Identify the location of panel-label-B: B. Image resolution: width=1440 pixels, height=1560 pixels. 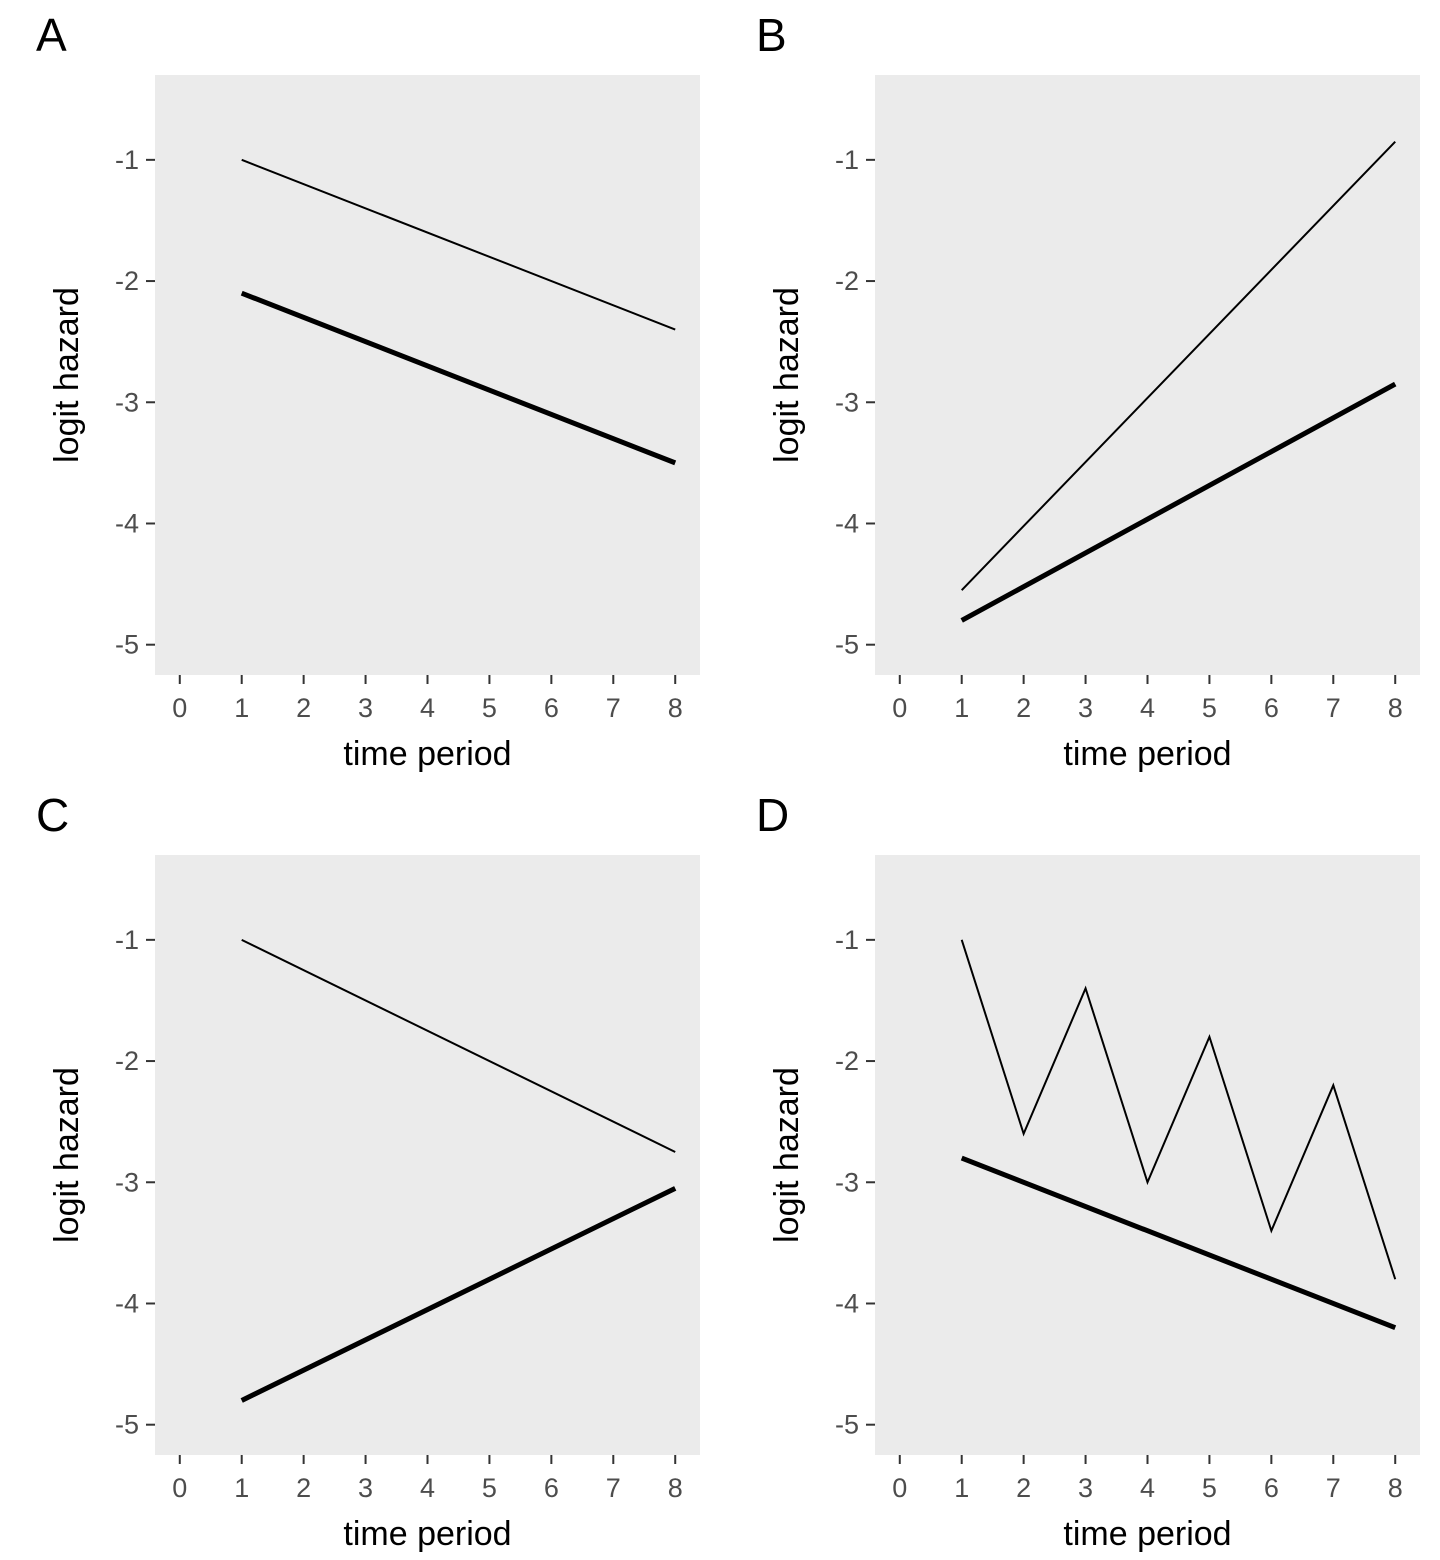
(771, 35).